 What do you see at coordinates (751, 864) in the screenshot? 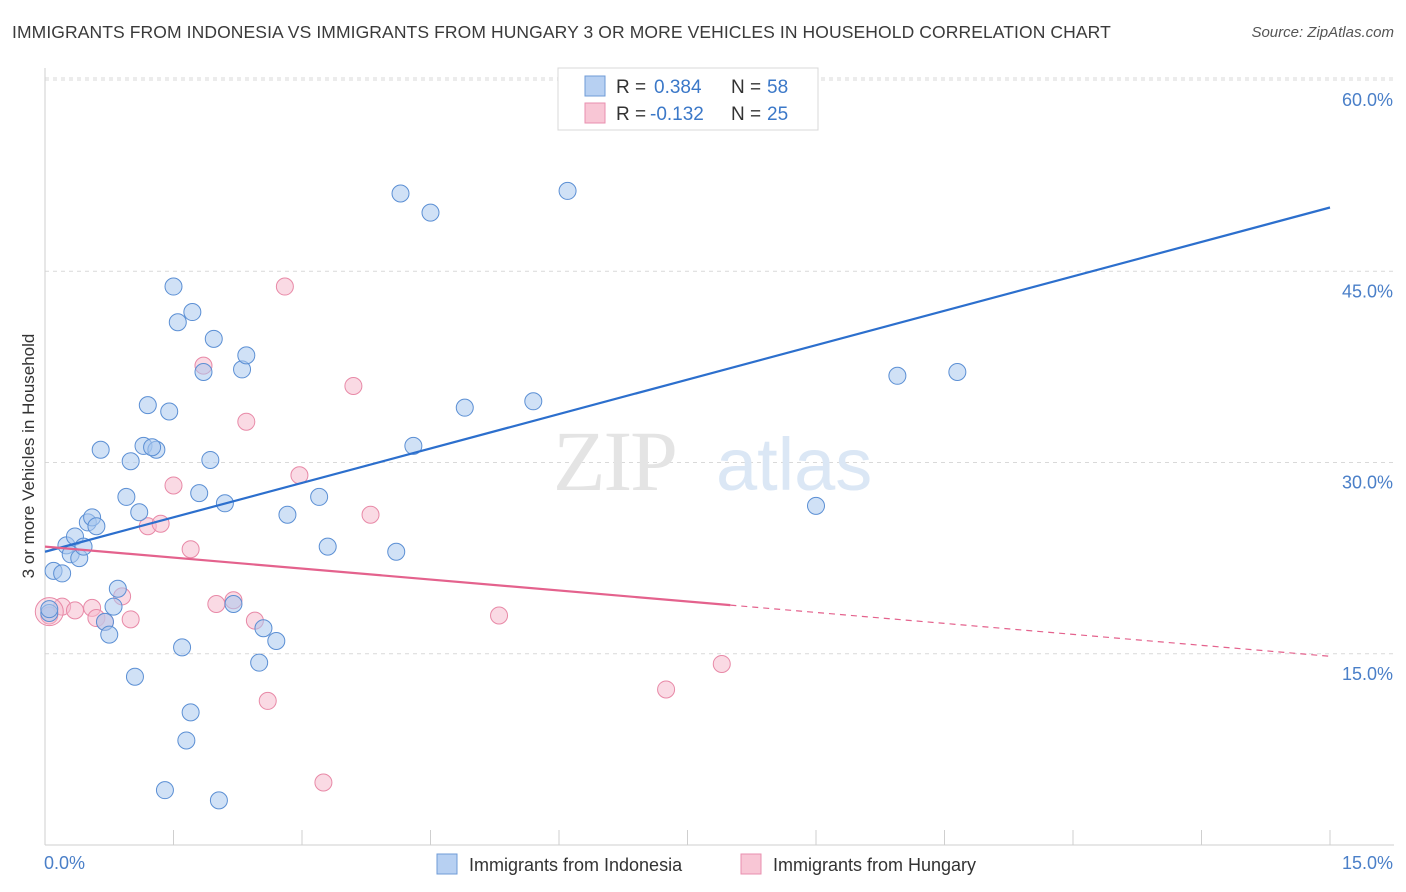
I see `bottom-legend-swatch-hungary` at bounding box center [751, 864].